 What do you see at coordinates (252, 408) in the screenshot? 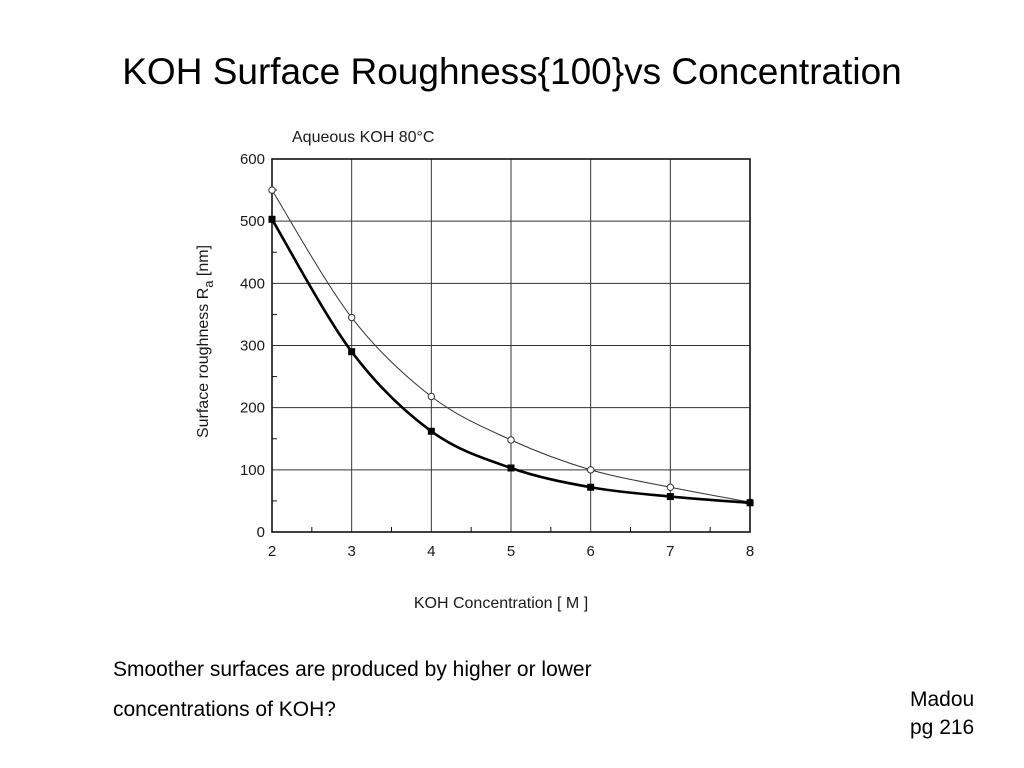
I see `y-tick-label: 200` at bounding box center [252, 408].